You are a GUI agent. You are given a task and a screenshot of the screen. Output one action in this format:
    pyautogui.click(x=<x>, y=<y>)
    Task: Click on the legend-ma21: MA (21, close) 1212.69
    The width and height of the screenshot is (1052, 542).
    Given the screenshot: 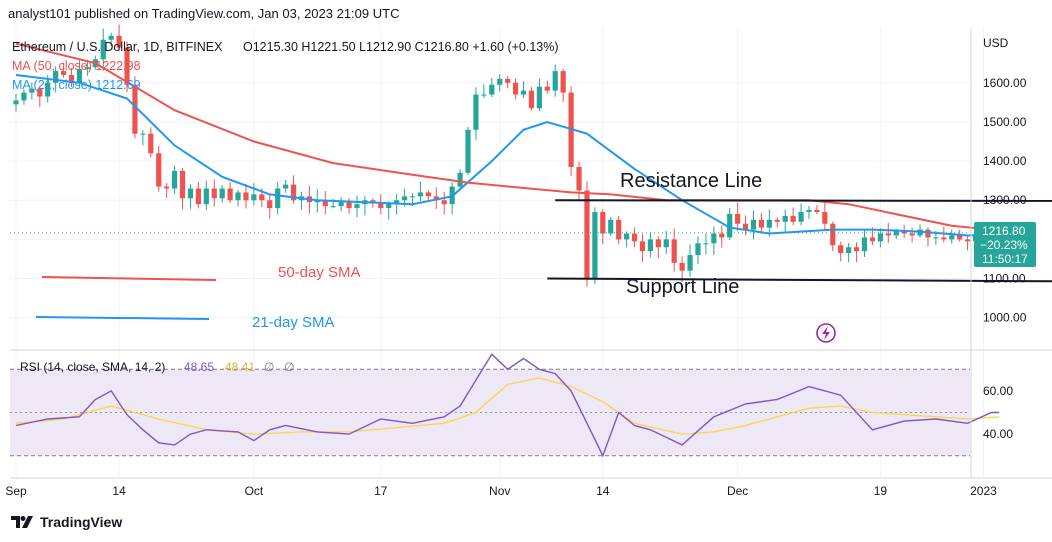 What is the action you would take?
    pyautogui.click(x=76, y=85)
    